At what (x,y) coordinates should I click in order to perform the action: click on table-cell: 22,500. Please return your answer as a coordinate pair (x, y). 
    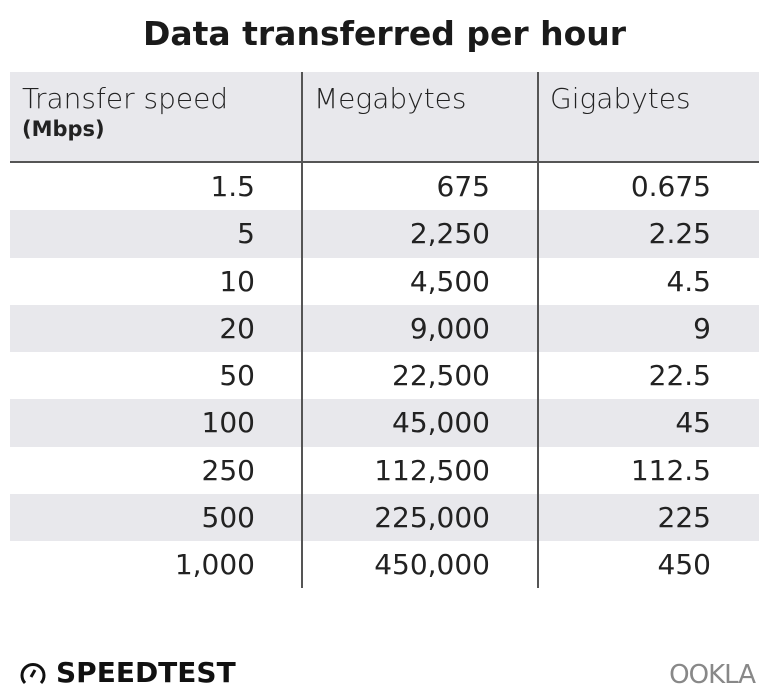
    Looking at the image, I should click on (441, 376).